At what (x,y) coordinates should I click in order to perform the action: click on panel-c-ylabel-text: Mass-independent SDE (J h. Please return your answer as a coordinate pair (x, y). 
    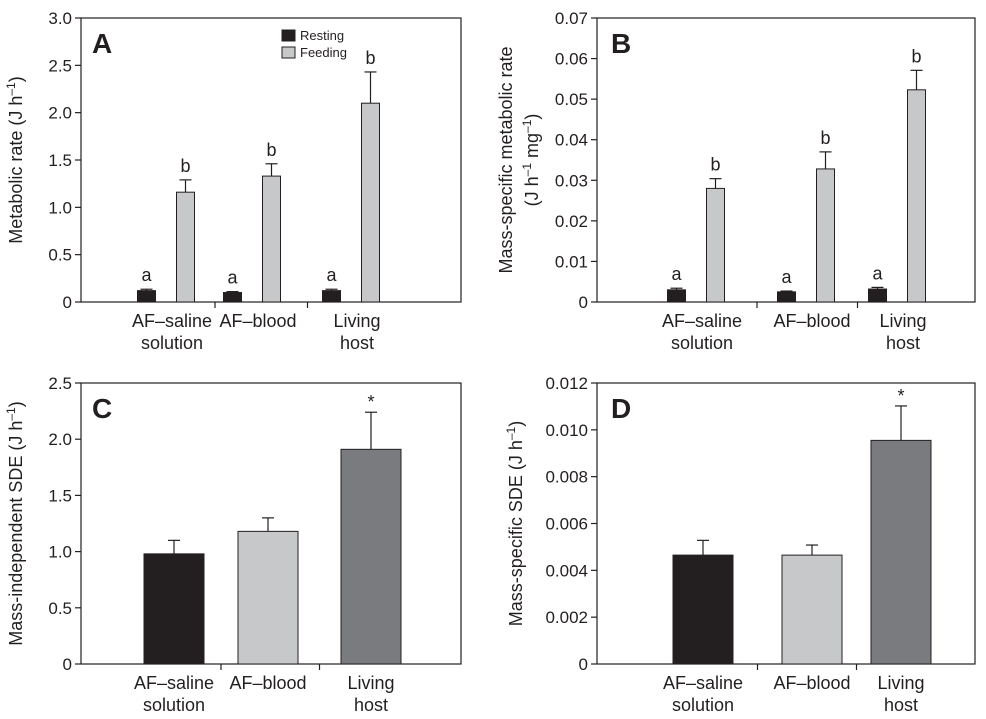
    Looking at the image, I should click on (16, 533).